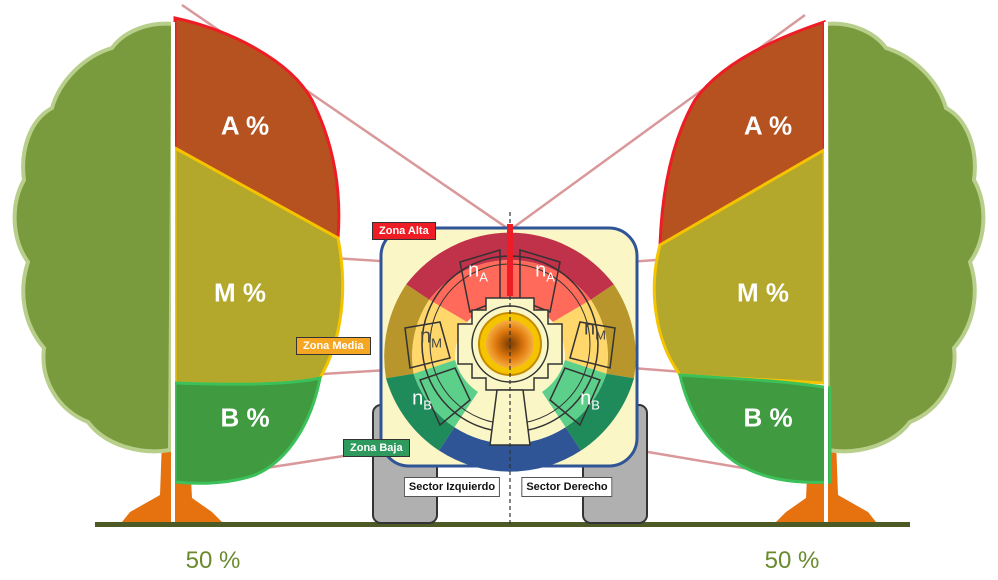 This screenshot has height=580, width=998. What do you see at coordinates (590, 400) in the screenshot?
I see `nozzle-baja-right: nB` at bounding box center [590, 400].